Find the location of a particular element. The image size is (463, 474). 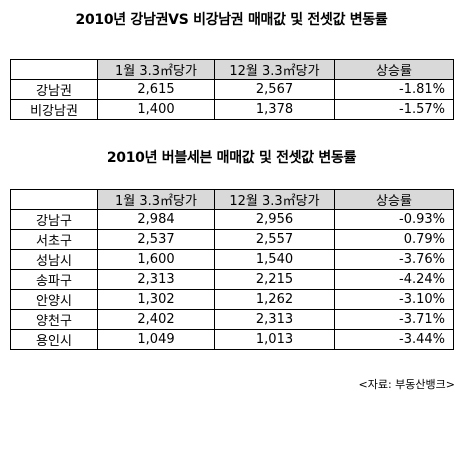

region-label: 서초구 is located at coordinates (54, 239).